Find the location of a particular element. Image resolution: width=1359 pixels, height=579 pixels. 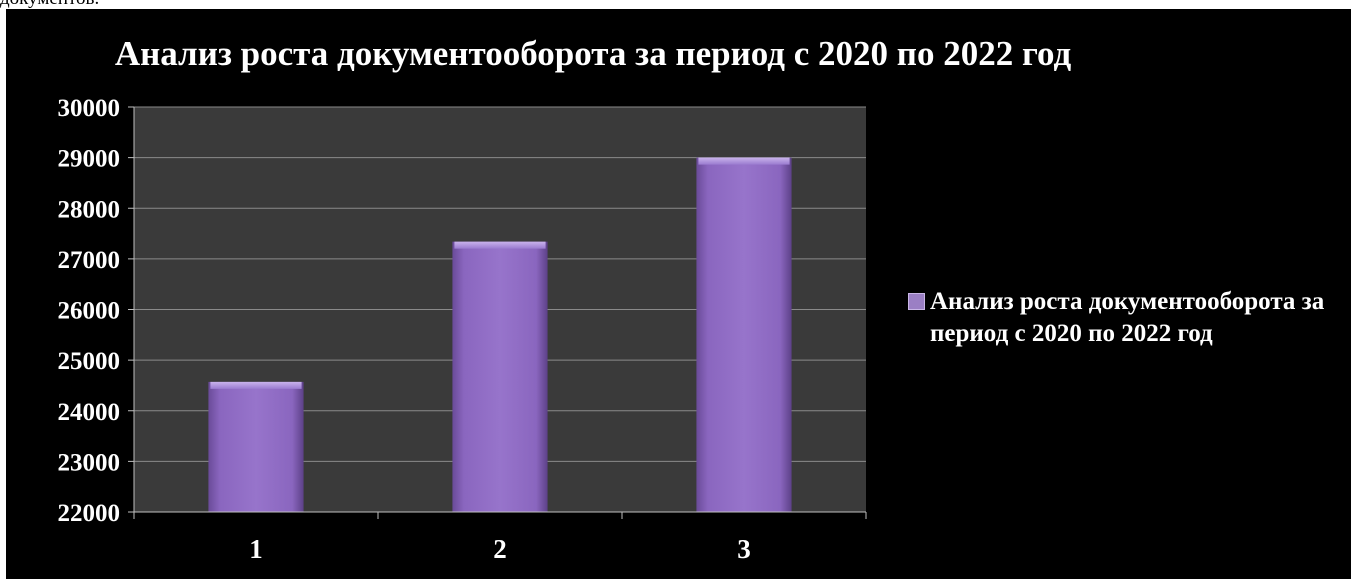

y-tick-label: 30000 is located at coordinates (89, 108).